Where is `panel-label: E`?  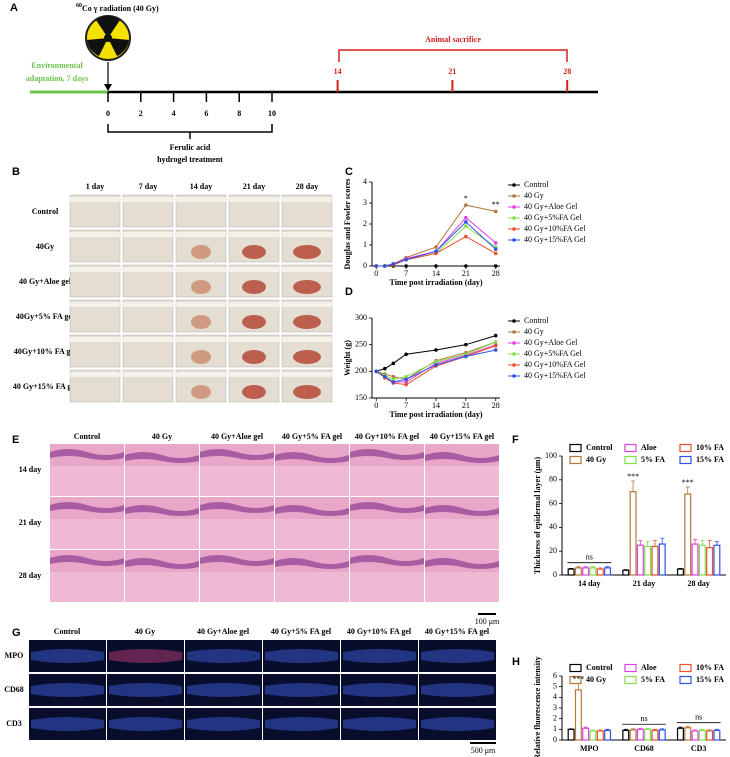 panel-label: E is located at coordinates (15, 440).